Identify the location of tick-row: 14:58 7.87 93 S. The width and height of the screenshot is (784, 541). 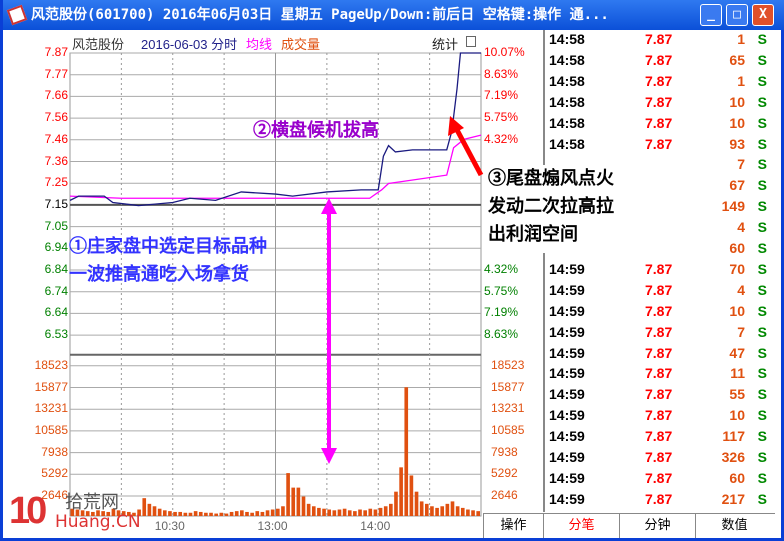
(659, 146).